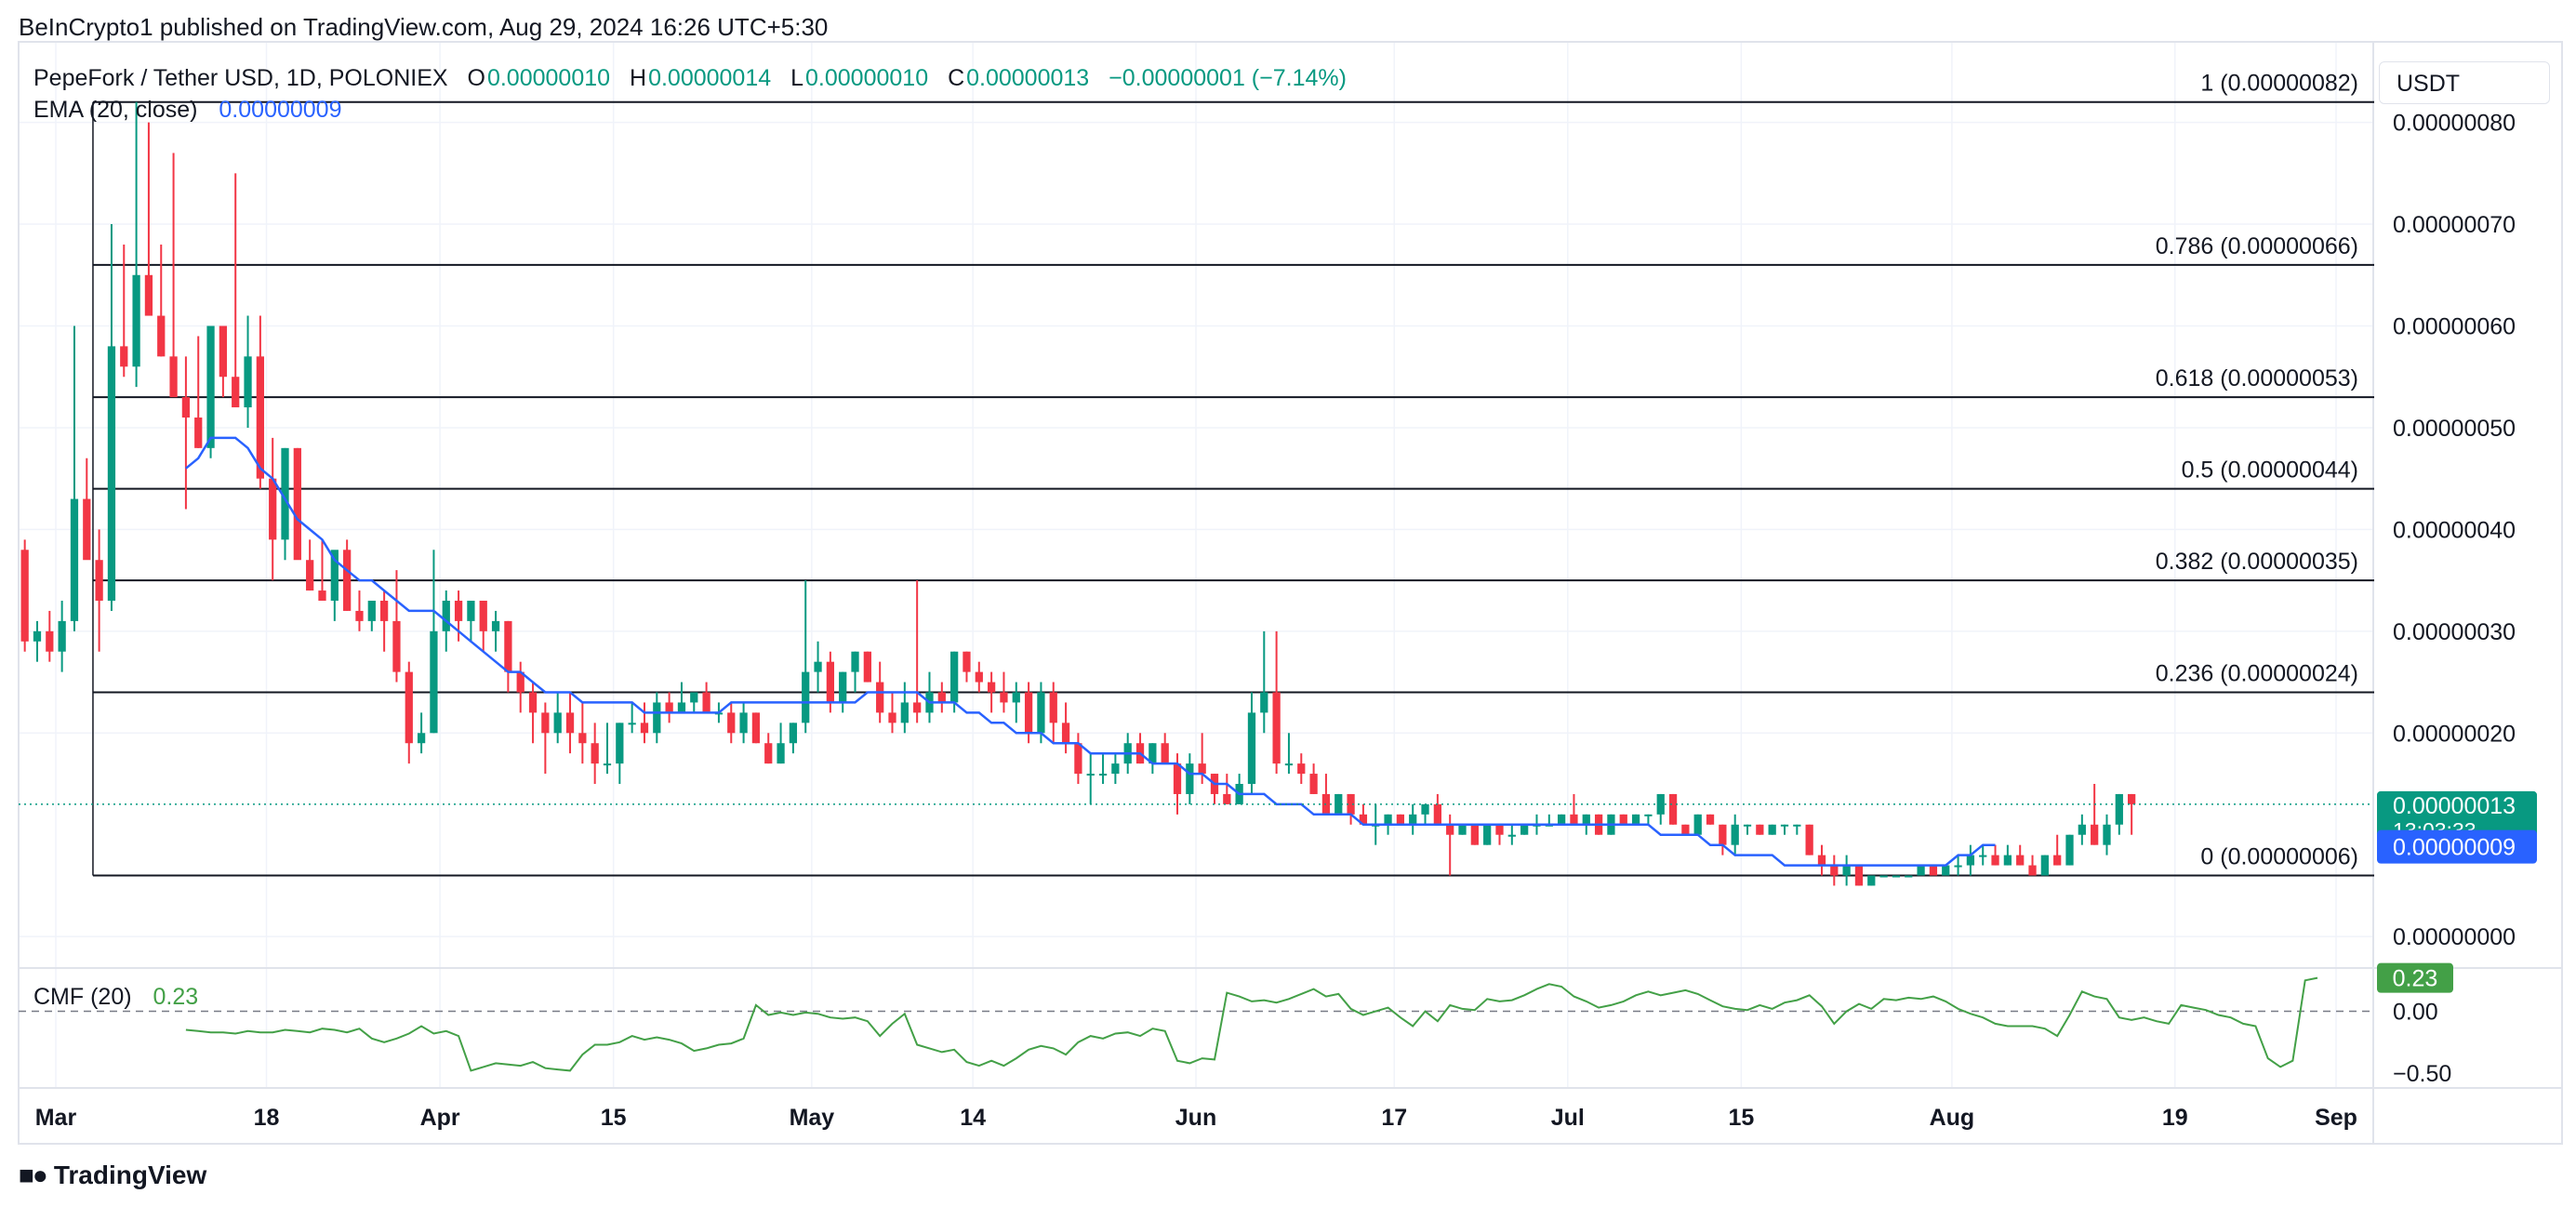 Image resolution: width=2576 pixels, height=1207 pixels. What do you see at coordinates (2257, 674) in the screenshot?
I see `fib-level-label: 0.236 (0.00000024)` at bounding box center [2257, 674].